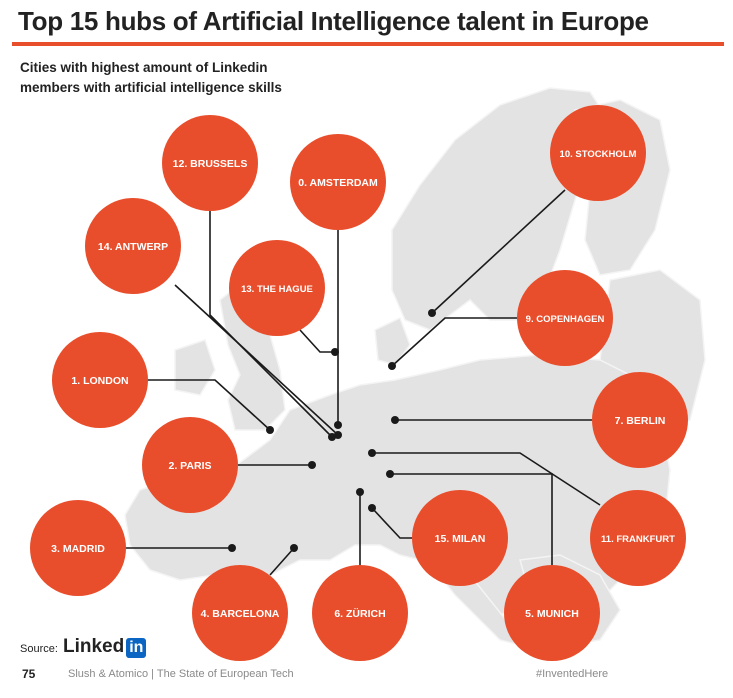 The width and height of the screenshot is (733, 698). I want to click on bubble-circle-the-hague, so click(277, 288).